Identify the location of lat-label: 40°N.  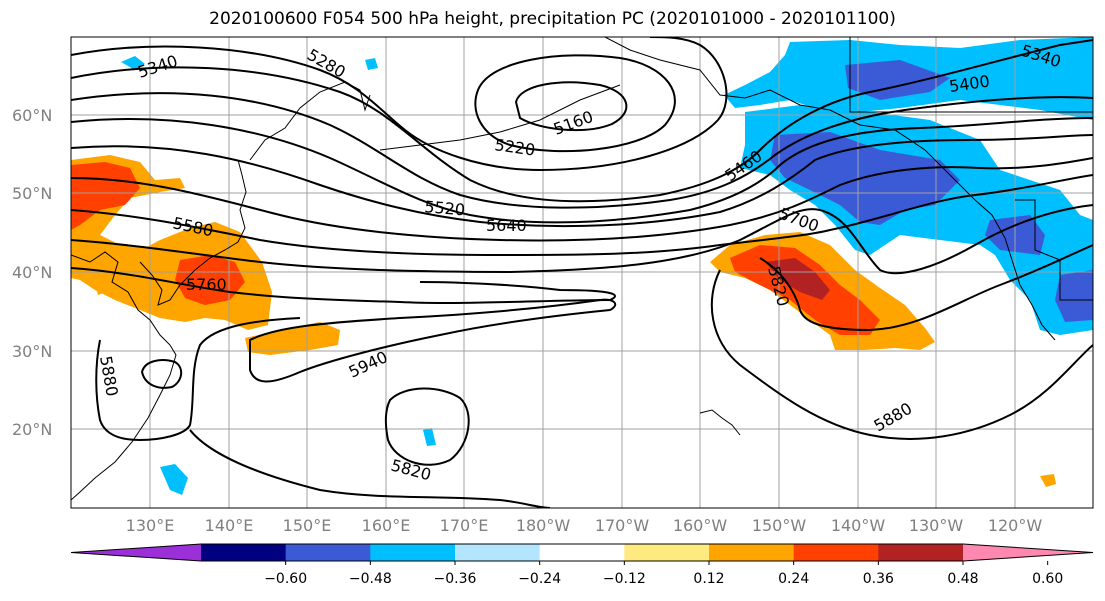
(32, 272).